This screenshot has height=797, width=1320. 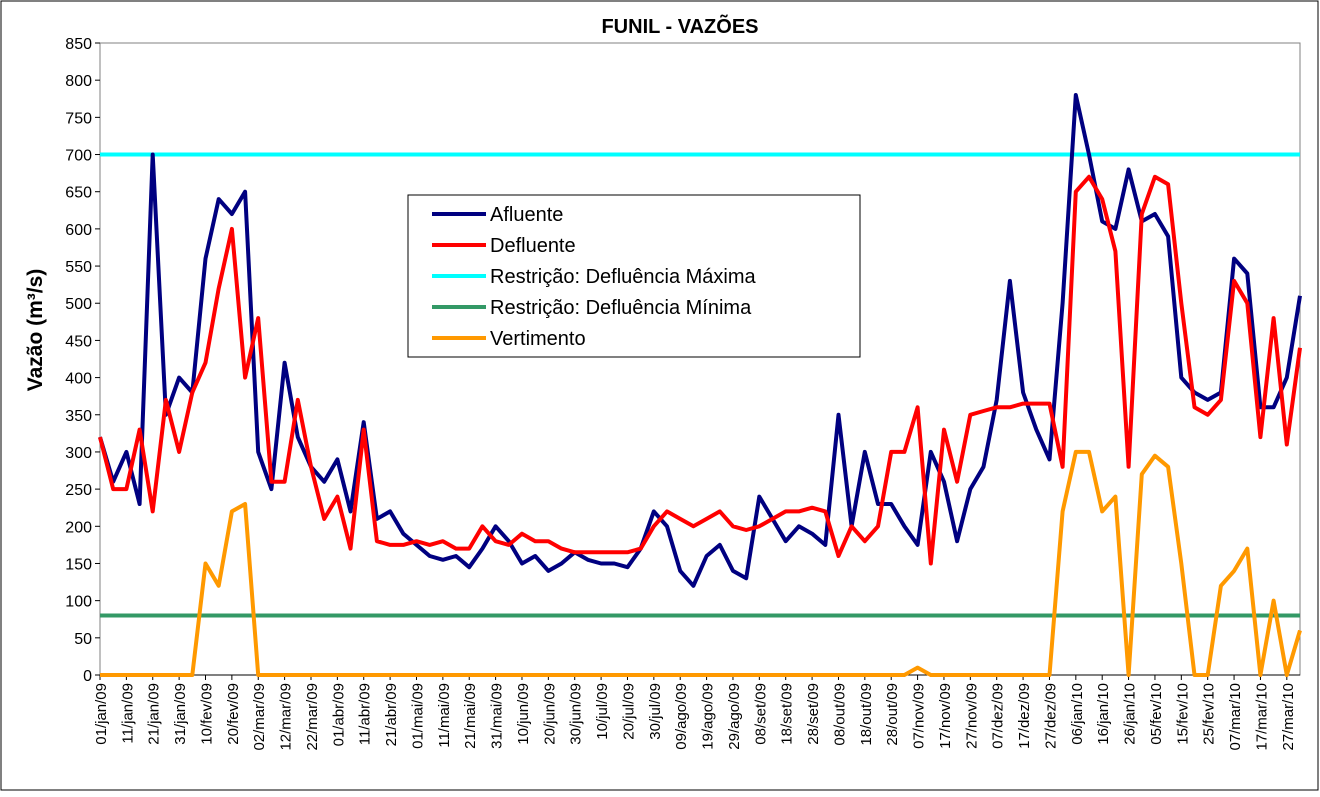 What do you see at coordinates (1261, 717) in the screenshot?
I see `x-tick-label: 17/mar/10` at bounding box center [1261, 717].